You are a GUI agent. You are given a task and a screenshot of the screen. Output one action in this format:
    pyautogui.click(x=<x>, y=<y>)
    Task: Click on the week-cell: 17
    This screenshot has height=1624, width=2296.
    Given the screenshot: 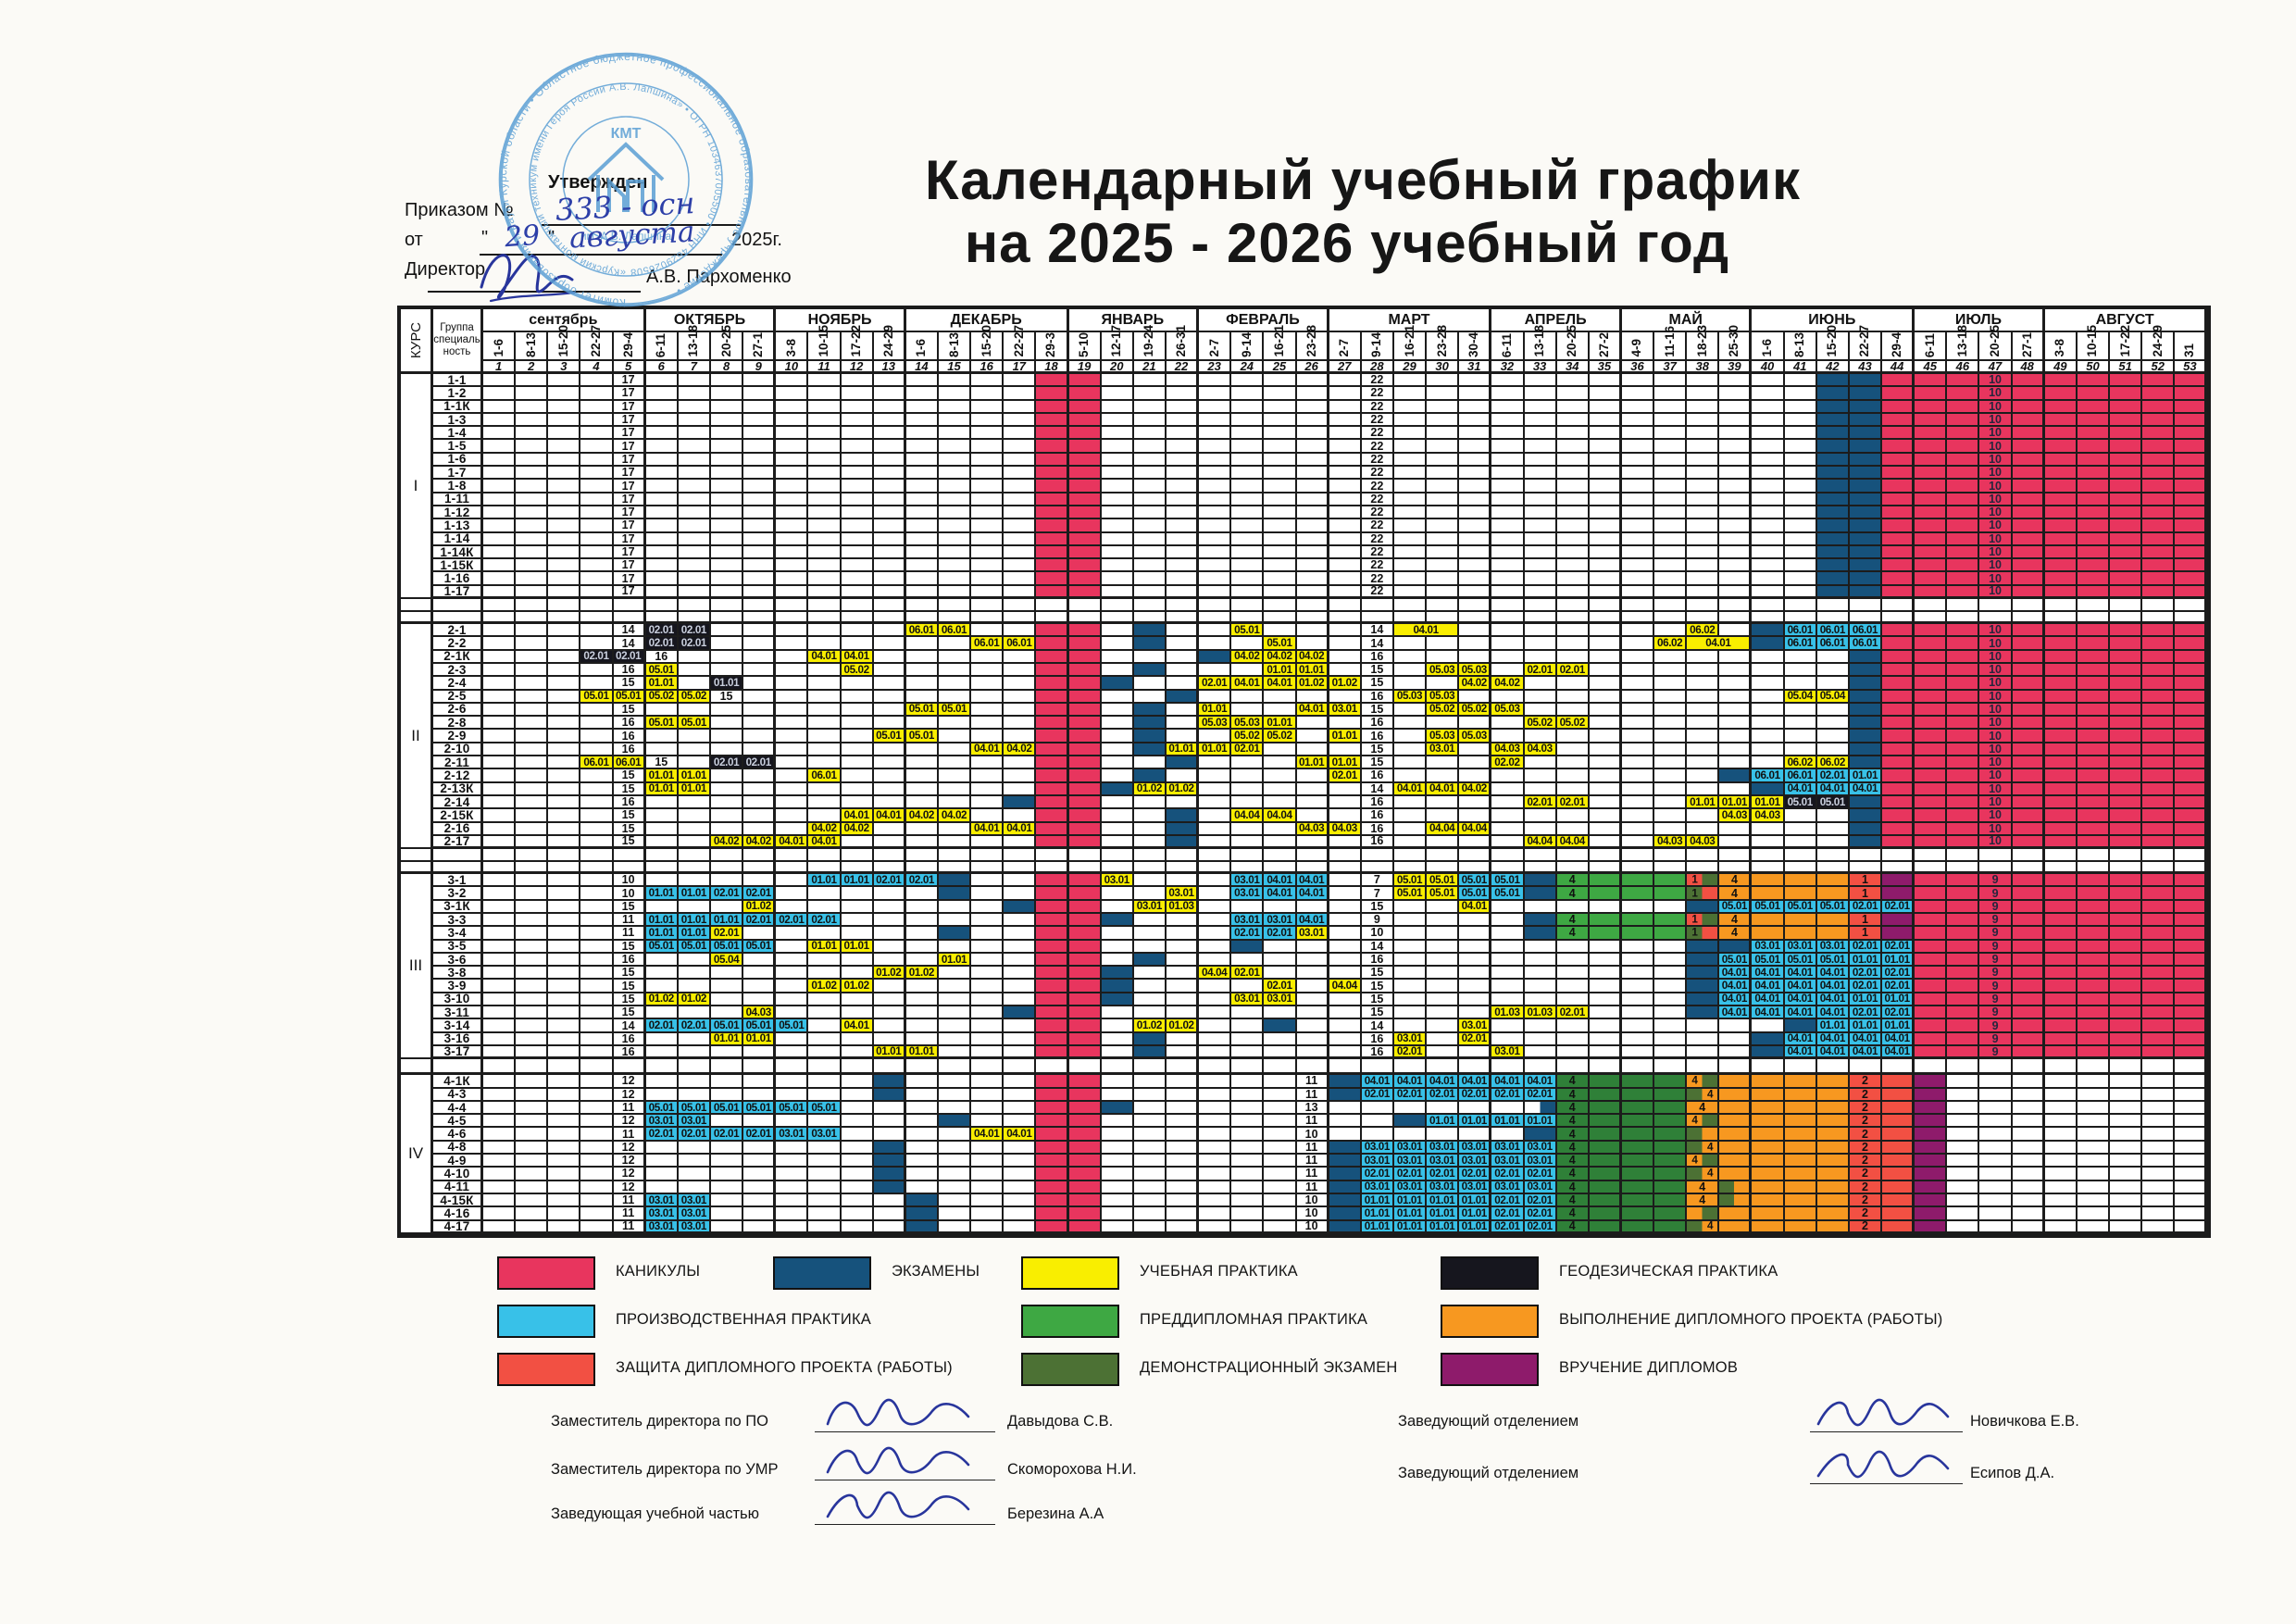 What is the action you would take?
    pyautogui.click(x=629, y=380)
    